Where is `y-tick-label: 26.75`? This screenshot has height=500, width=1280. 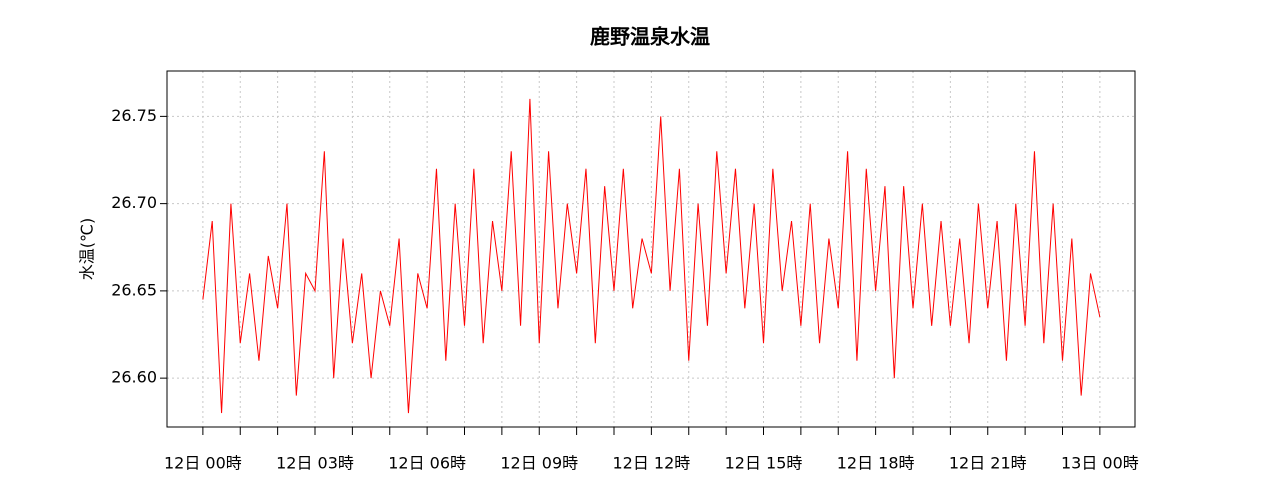
y-tick-label: 26.75 is located at coordinates (134, 115).